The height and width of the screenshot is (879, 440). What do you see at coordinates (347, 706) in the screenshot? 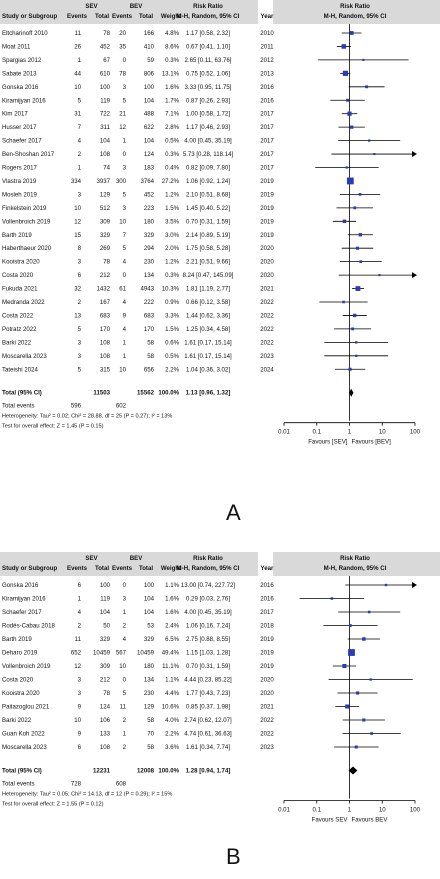
I see `p2-study-10-point` at bounding box center [347, 706].